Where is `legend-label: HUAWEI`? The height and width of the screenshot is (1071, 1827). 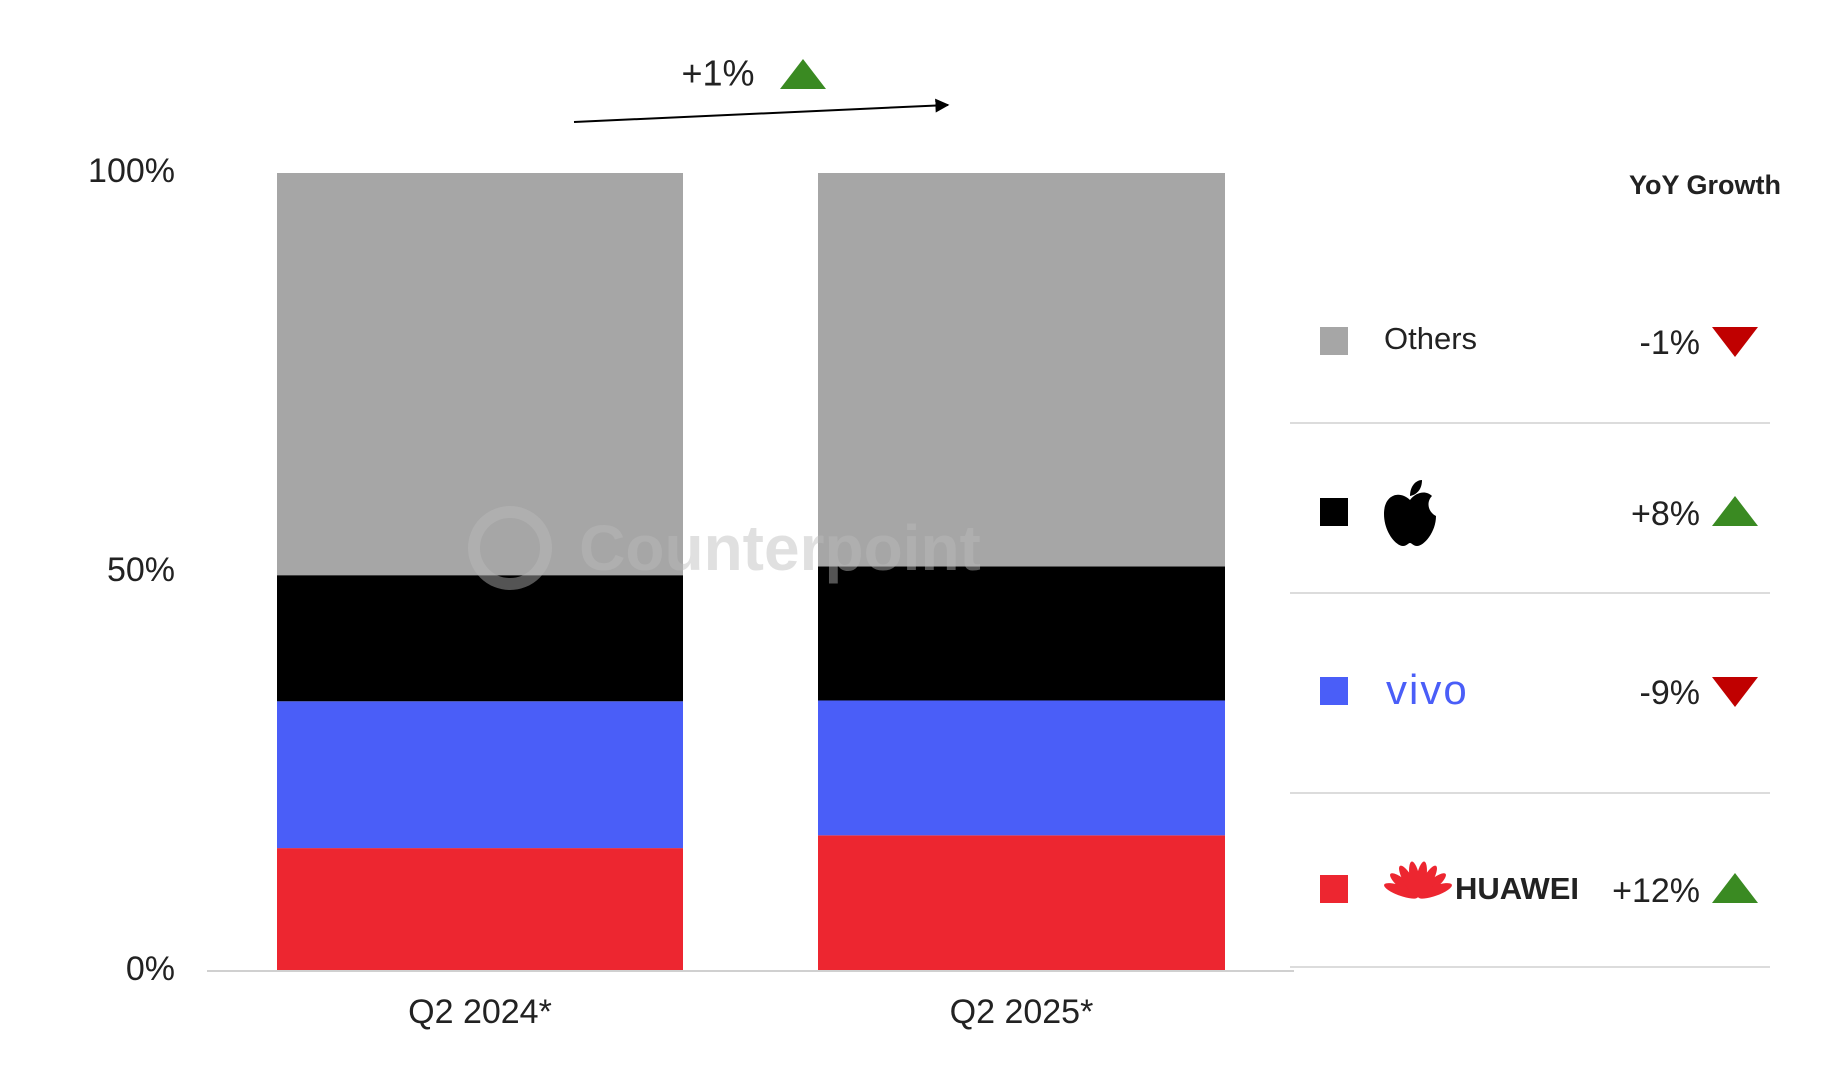 legend-label: HUAWEI is located at coordinates (1517, 888).